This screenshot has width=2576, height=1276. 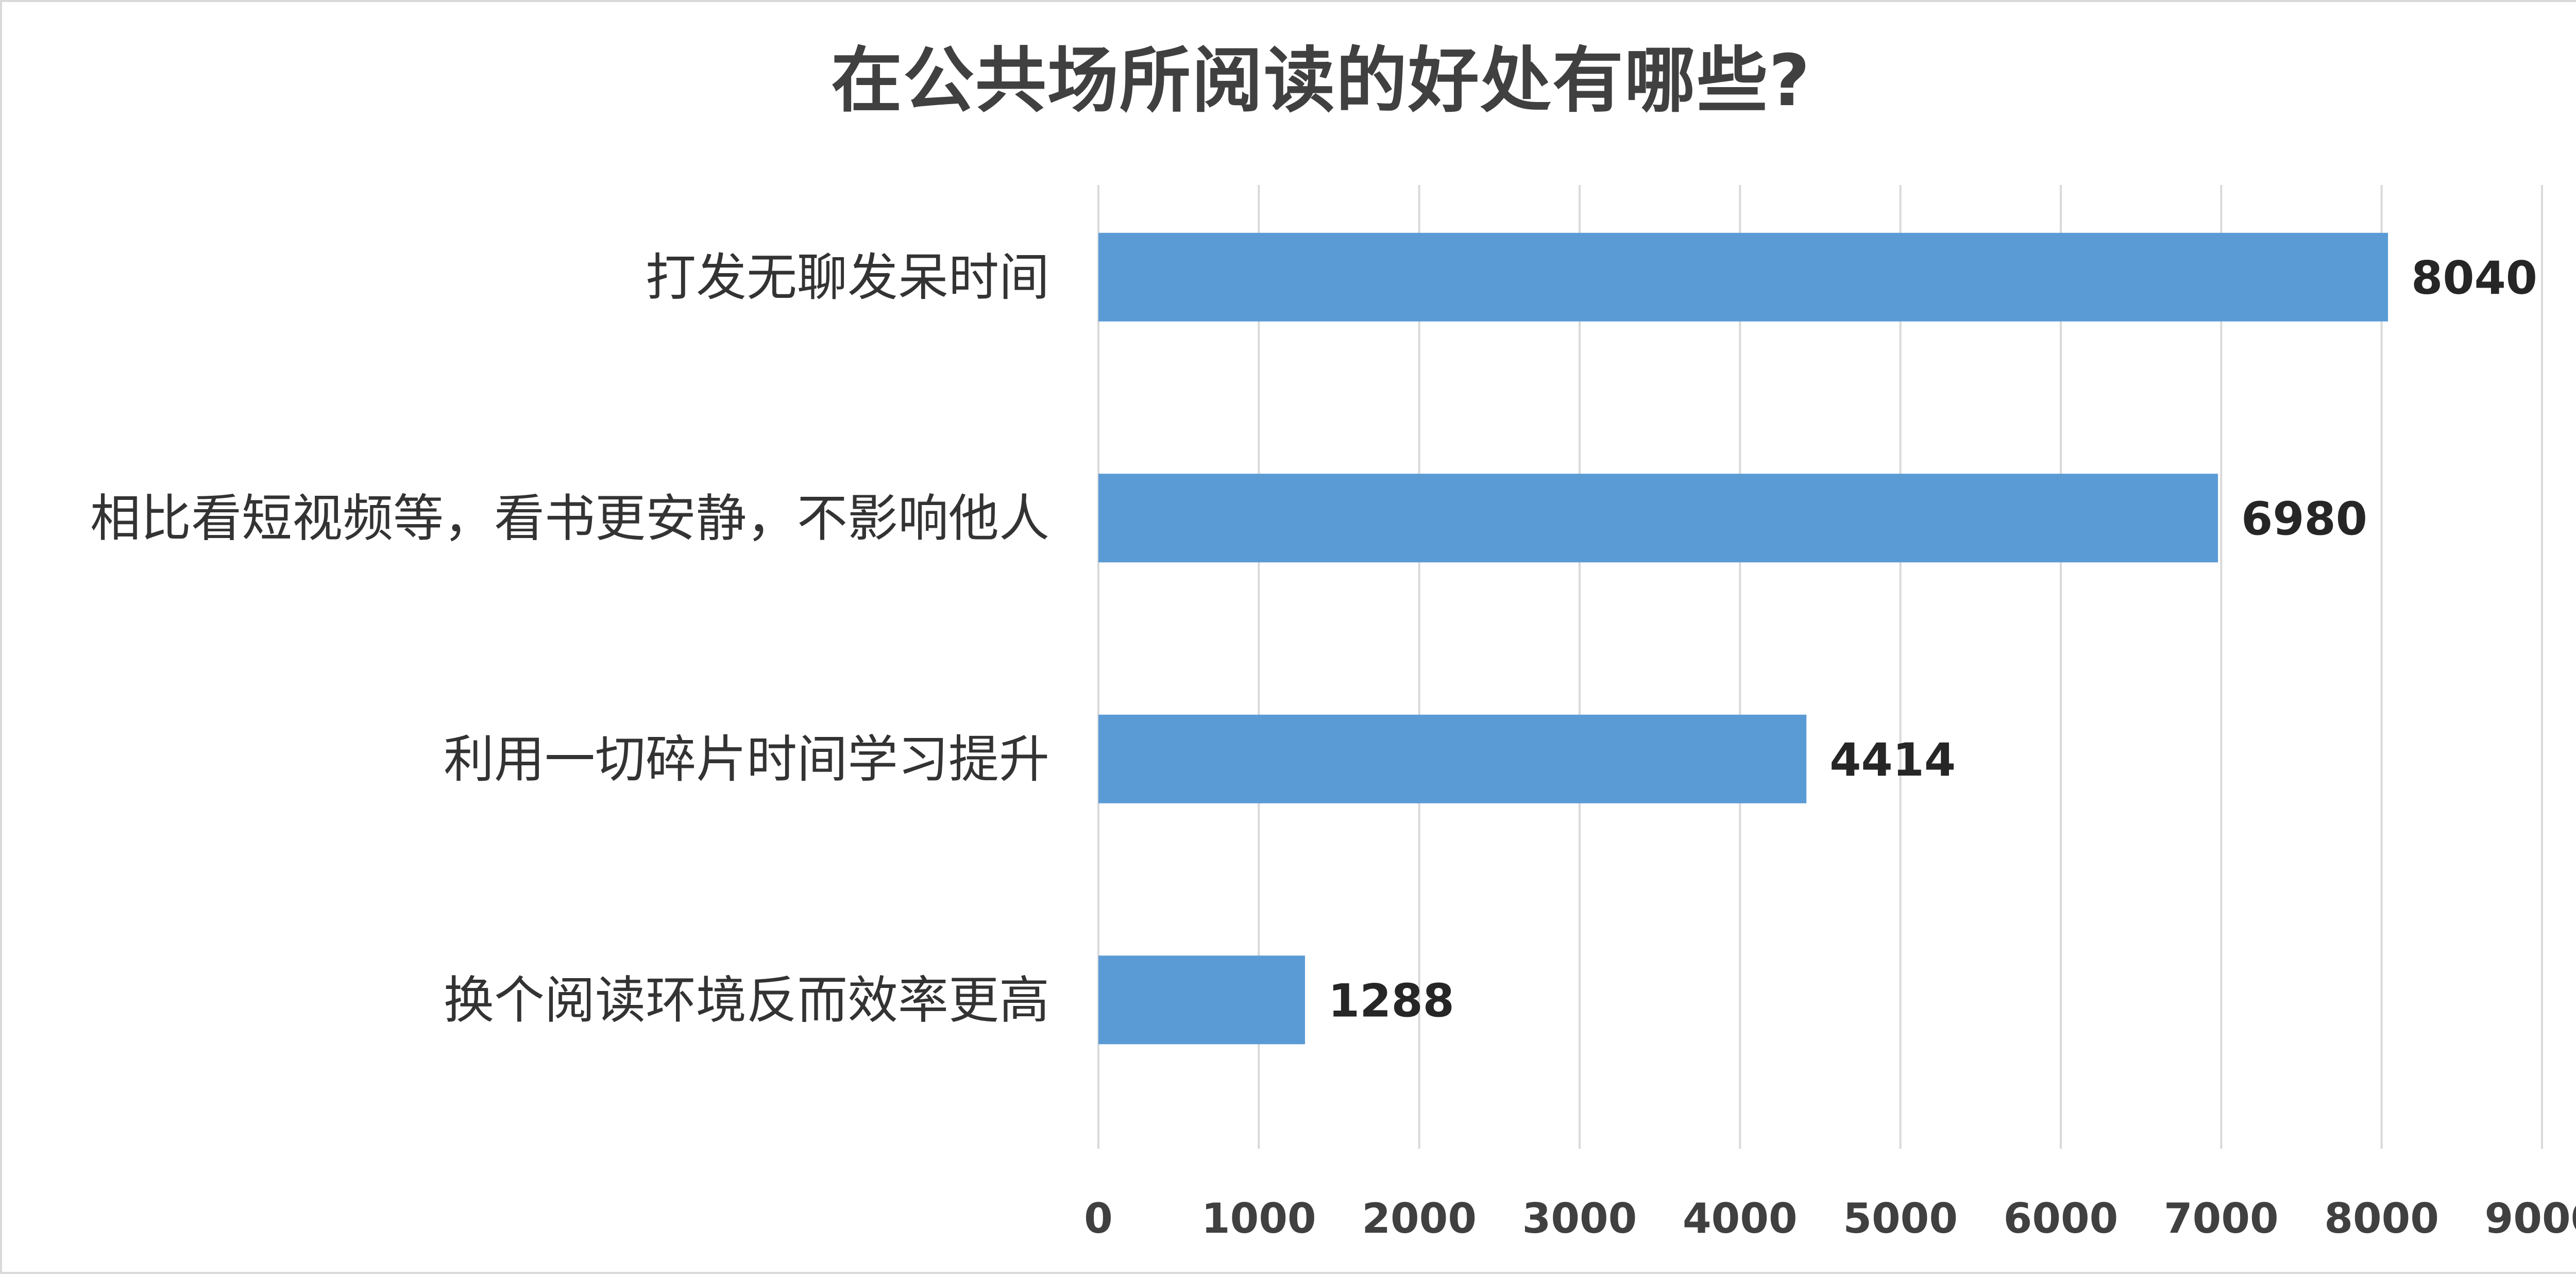 What do you see at coordinates (747, 1001) in the screenshot?
I see `category-label-3: 换个阅读环境反而效率更高` at bounding box center [747, 1001].